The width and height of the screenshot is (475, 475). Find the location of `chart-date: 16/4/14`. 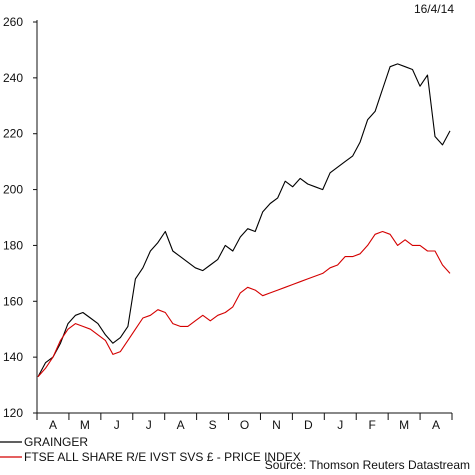

chart-date: 16/4/14 is located at coordinates (434, 9).